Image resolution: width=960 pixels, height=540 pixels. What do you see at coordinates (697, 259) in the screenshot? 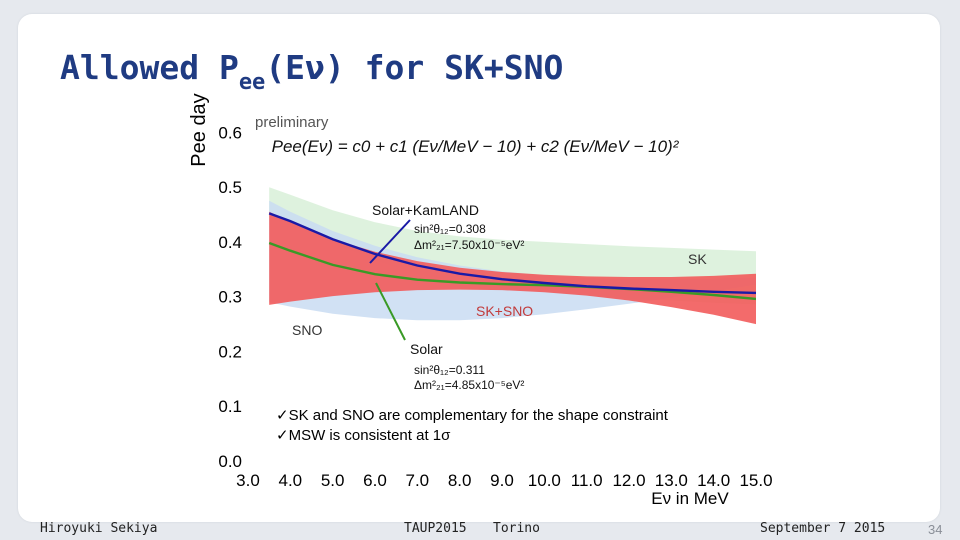
I see `sk-label: SK` at bounding box center [697, 259].